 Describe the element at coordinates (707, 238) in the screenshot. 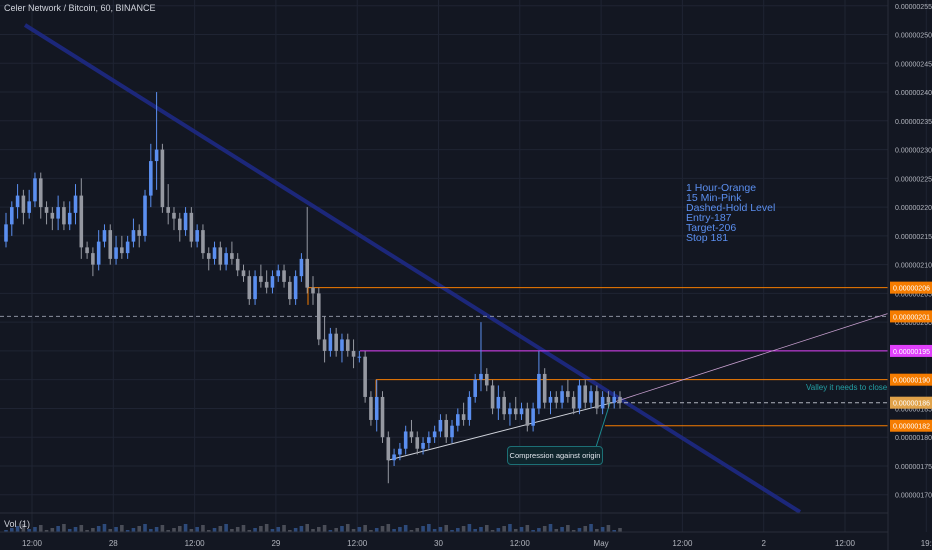

I see `note-line: Stop 181` at that location.